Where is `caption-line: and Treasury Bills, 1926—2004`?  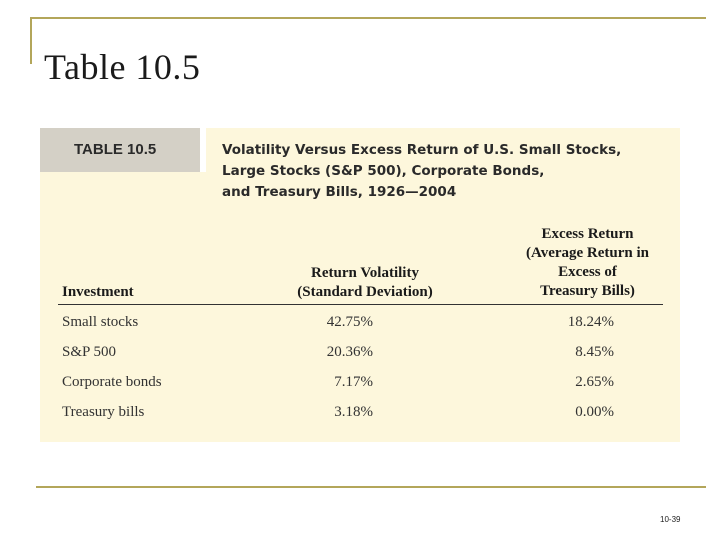
caption-line: and Treasury Bills, 1926—2004 is located at coordinates (339, 192).